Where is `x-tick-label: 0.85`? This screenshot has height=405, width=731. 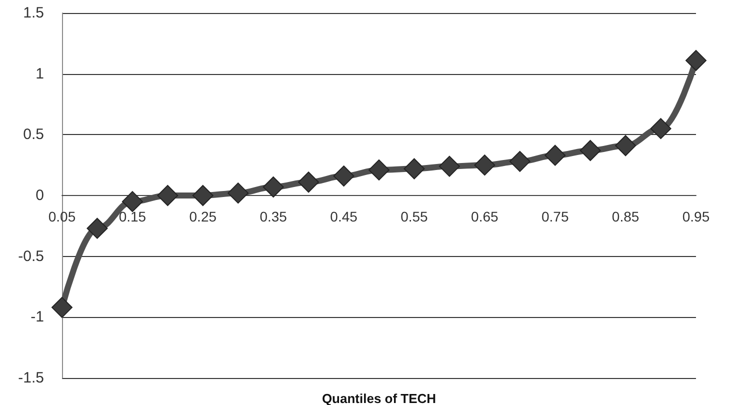 x-tick-label: 0.85 is located at coordinates (626, 216).